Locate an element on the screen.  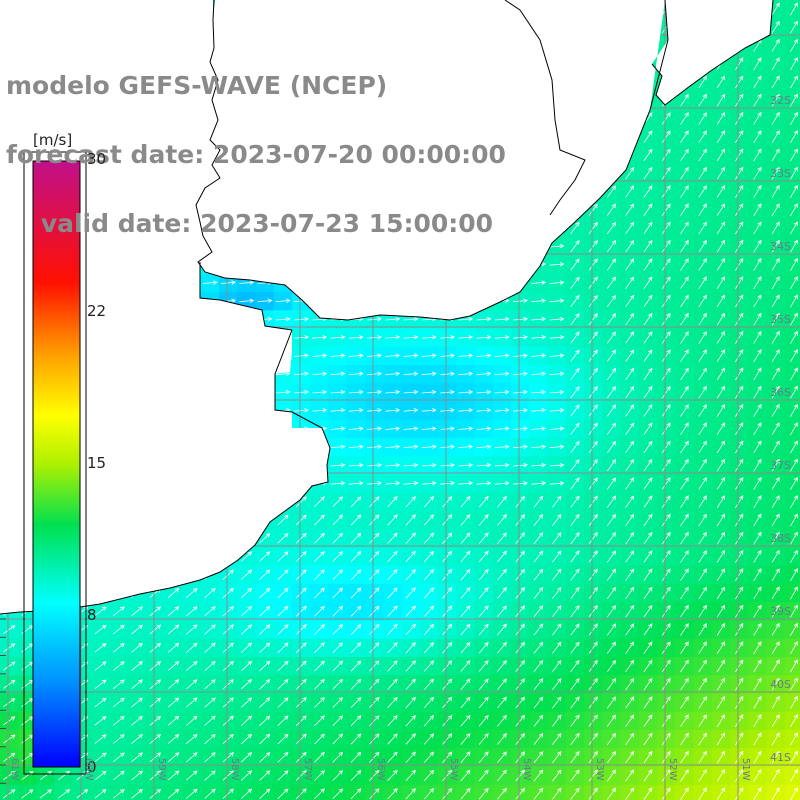
colorbar-tick: 15 is located at coordinates (97, 463).